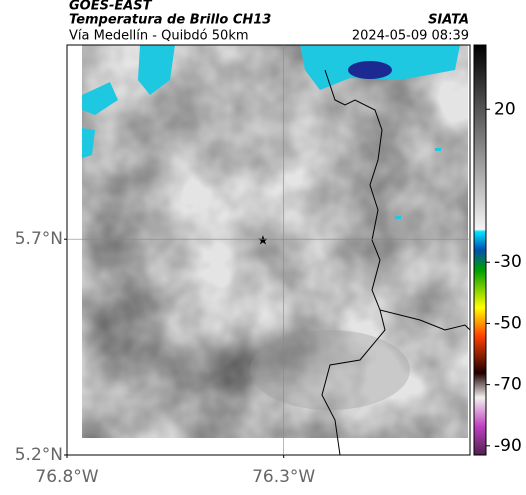 This screenshot has width=526, height=495. Describe the element at coordinates (508, 385) in the screenshot. I see `colorbar-tick-label: -70` at that location.